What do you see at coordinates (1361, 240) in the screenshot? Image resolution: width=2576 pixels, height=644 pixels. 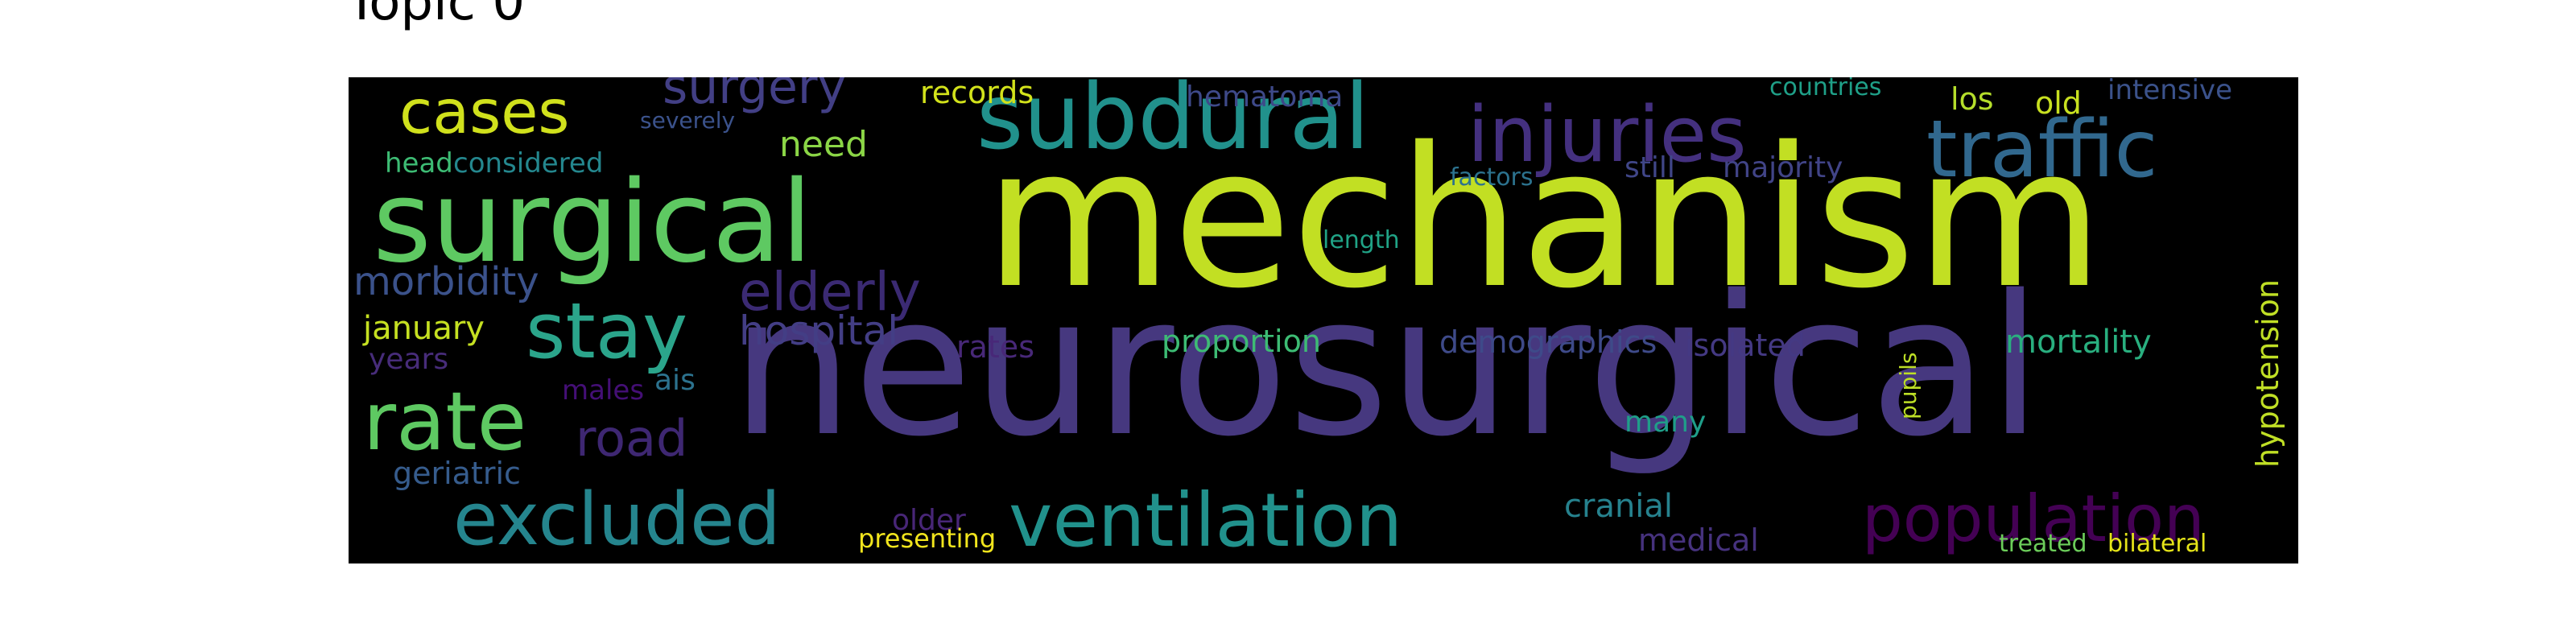 I see `word-length: length` at bounding box center [1361, 240].